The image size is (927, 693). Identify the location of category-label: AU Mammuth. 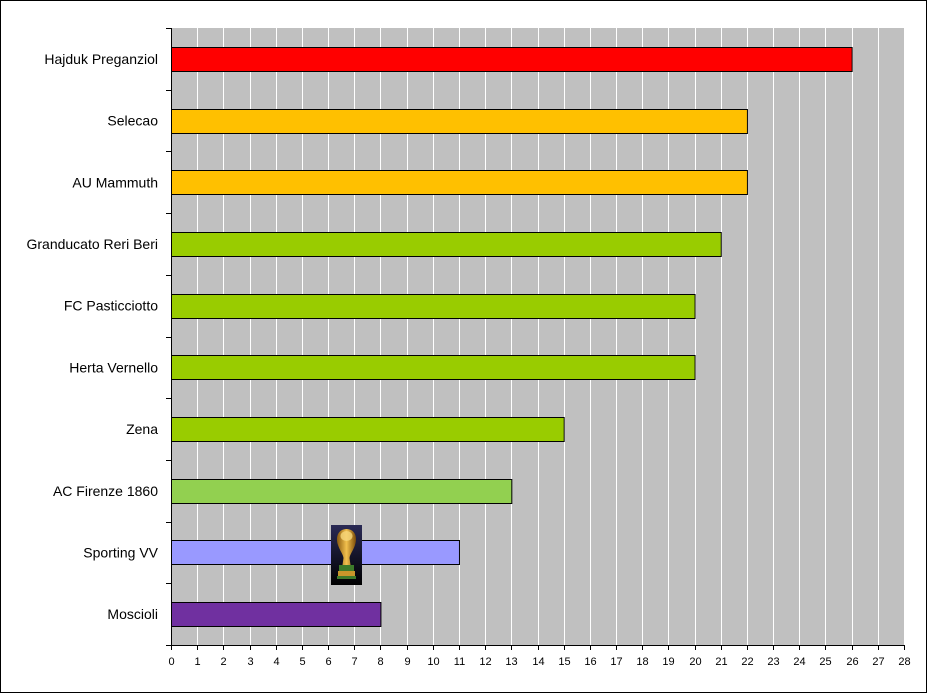
(115, 182).